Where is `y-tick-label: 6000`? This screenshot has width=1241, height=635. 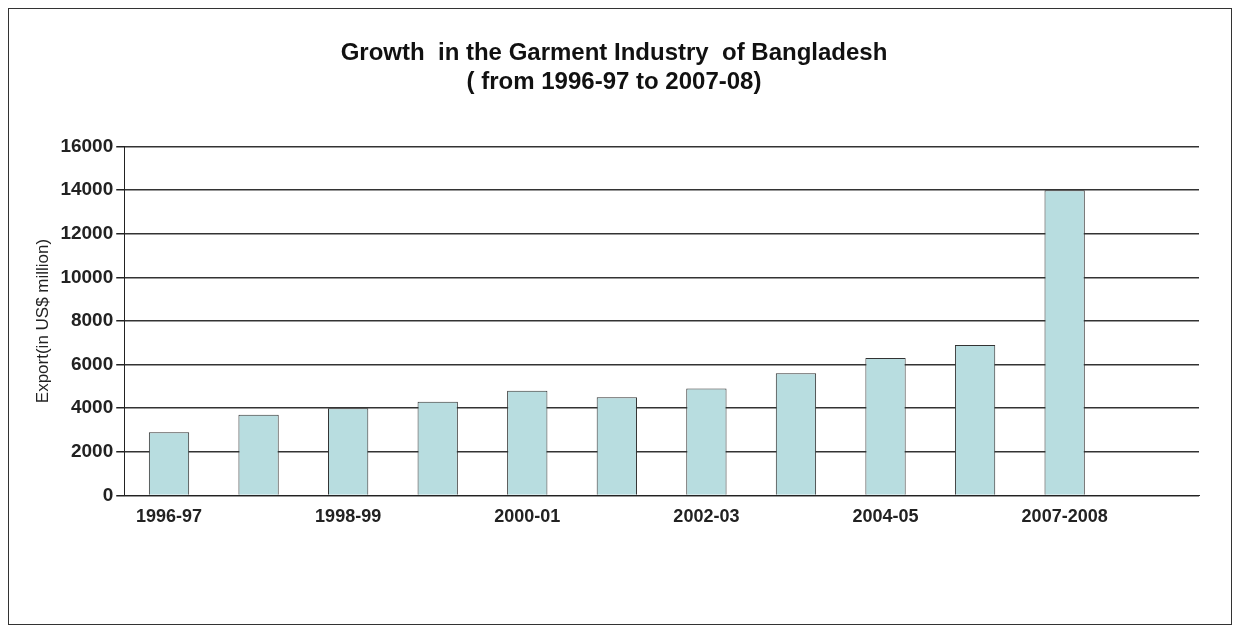 y-tick-label: 6000 is located at coordinates (92, 363).